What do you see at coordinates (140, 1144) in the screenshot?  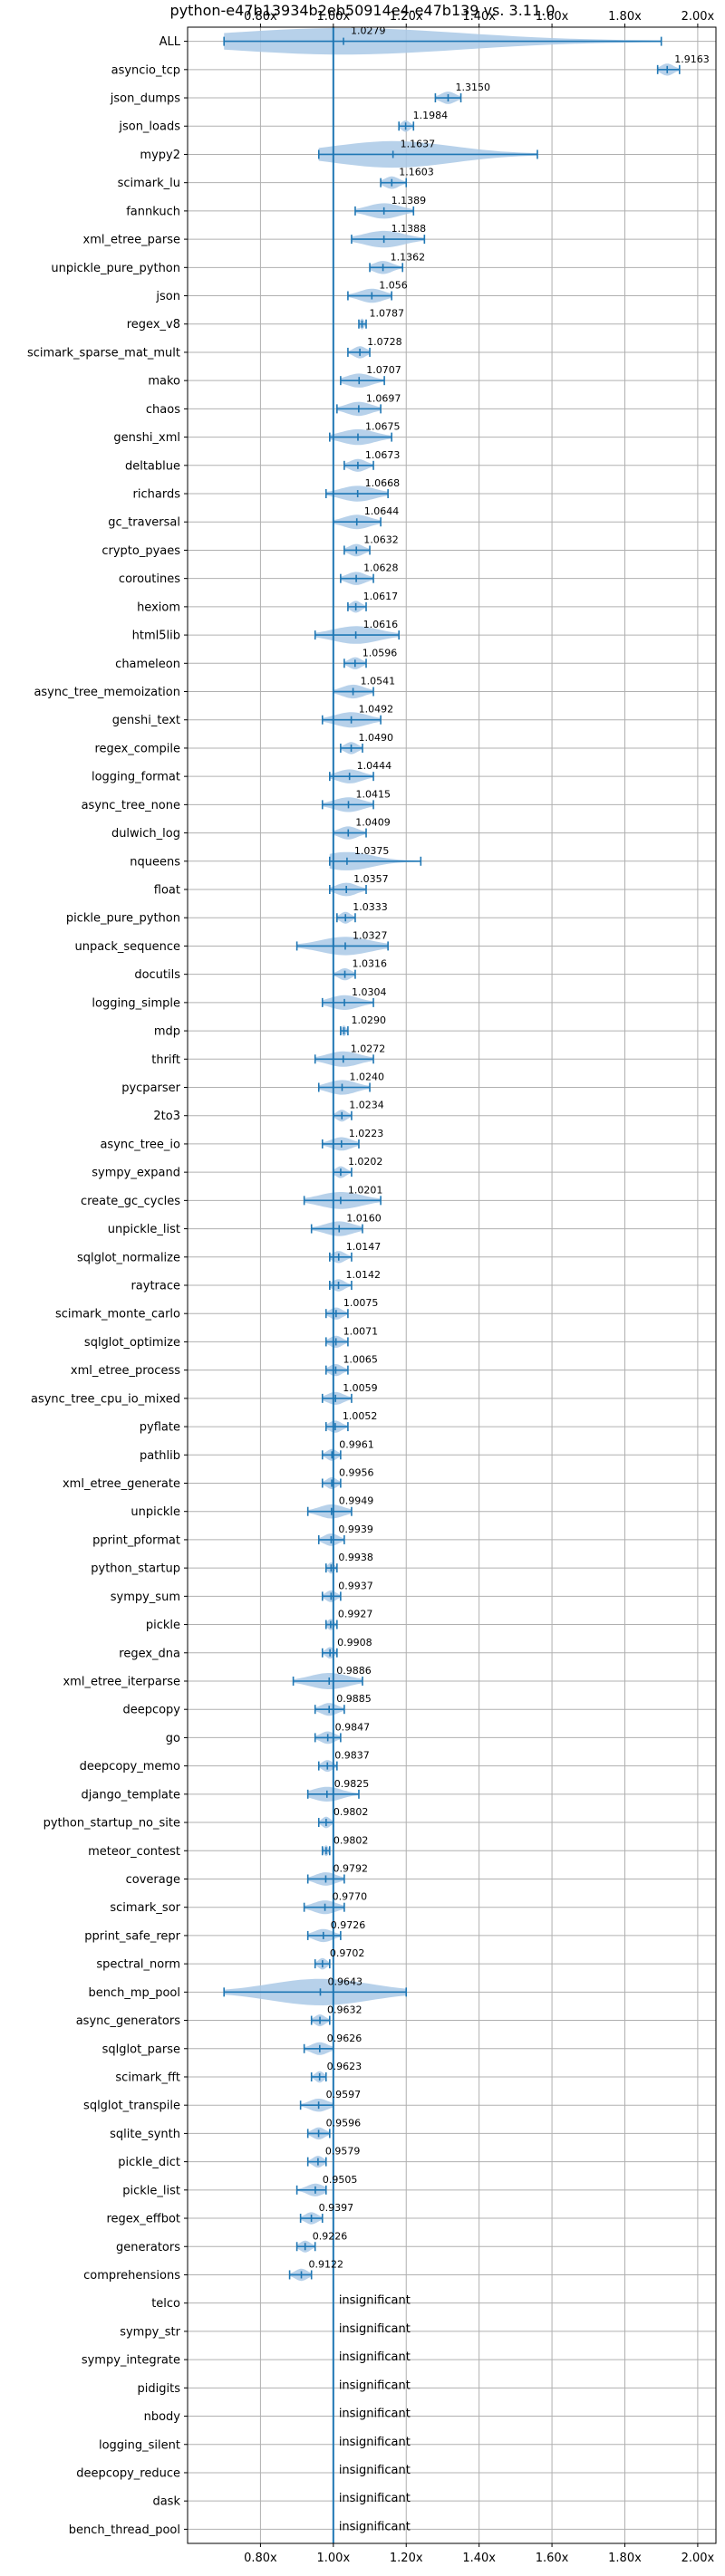 I see `benchmark-label: async_tree_io` at bounding box center [140, 1144].